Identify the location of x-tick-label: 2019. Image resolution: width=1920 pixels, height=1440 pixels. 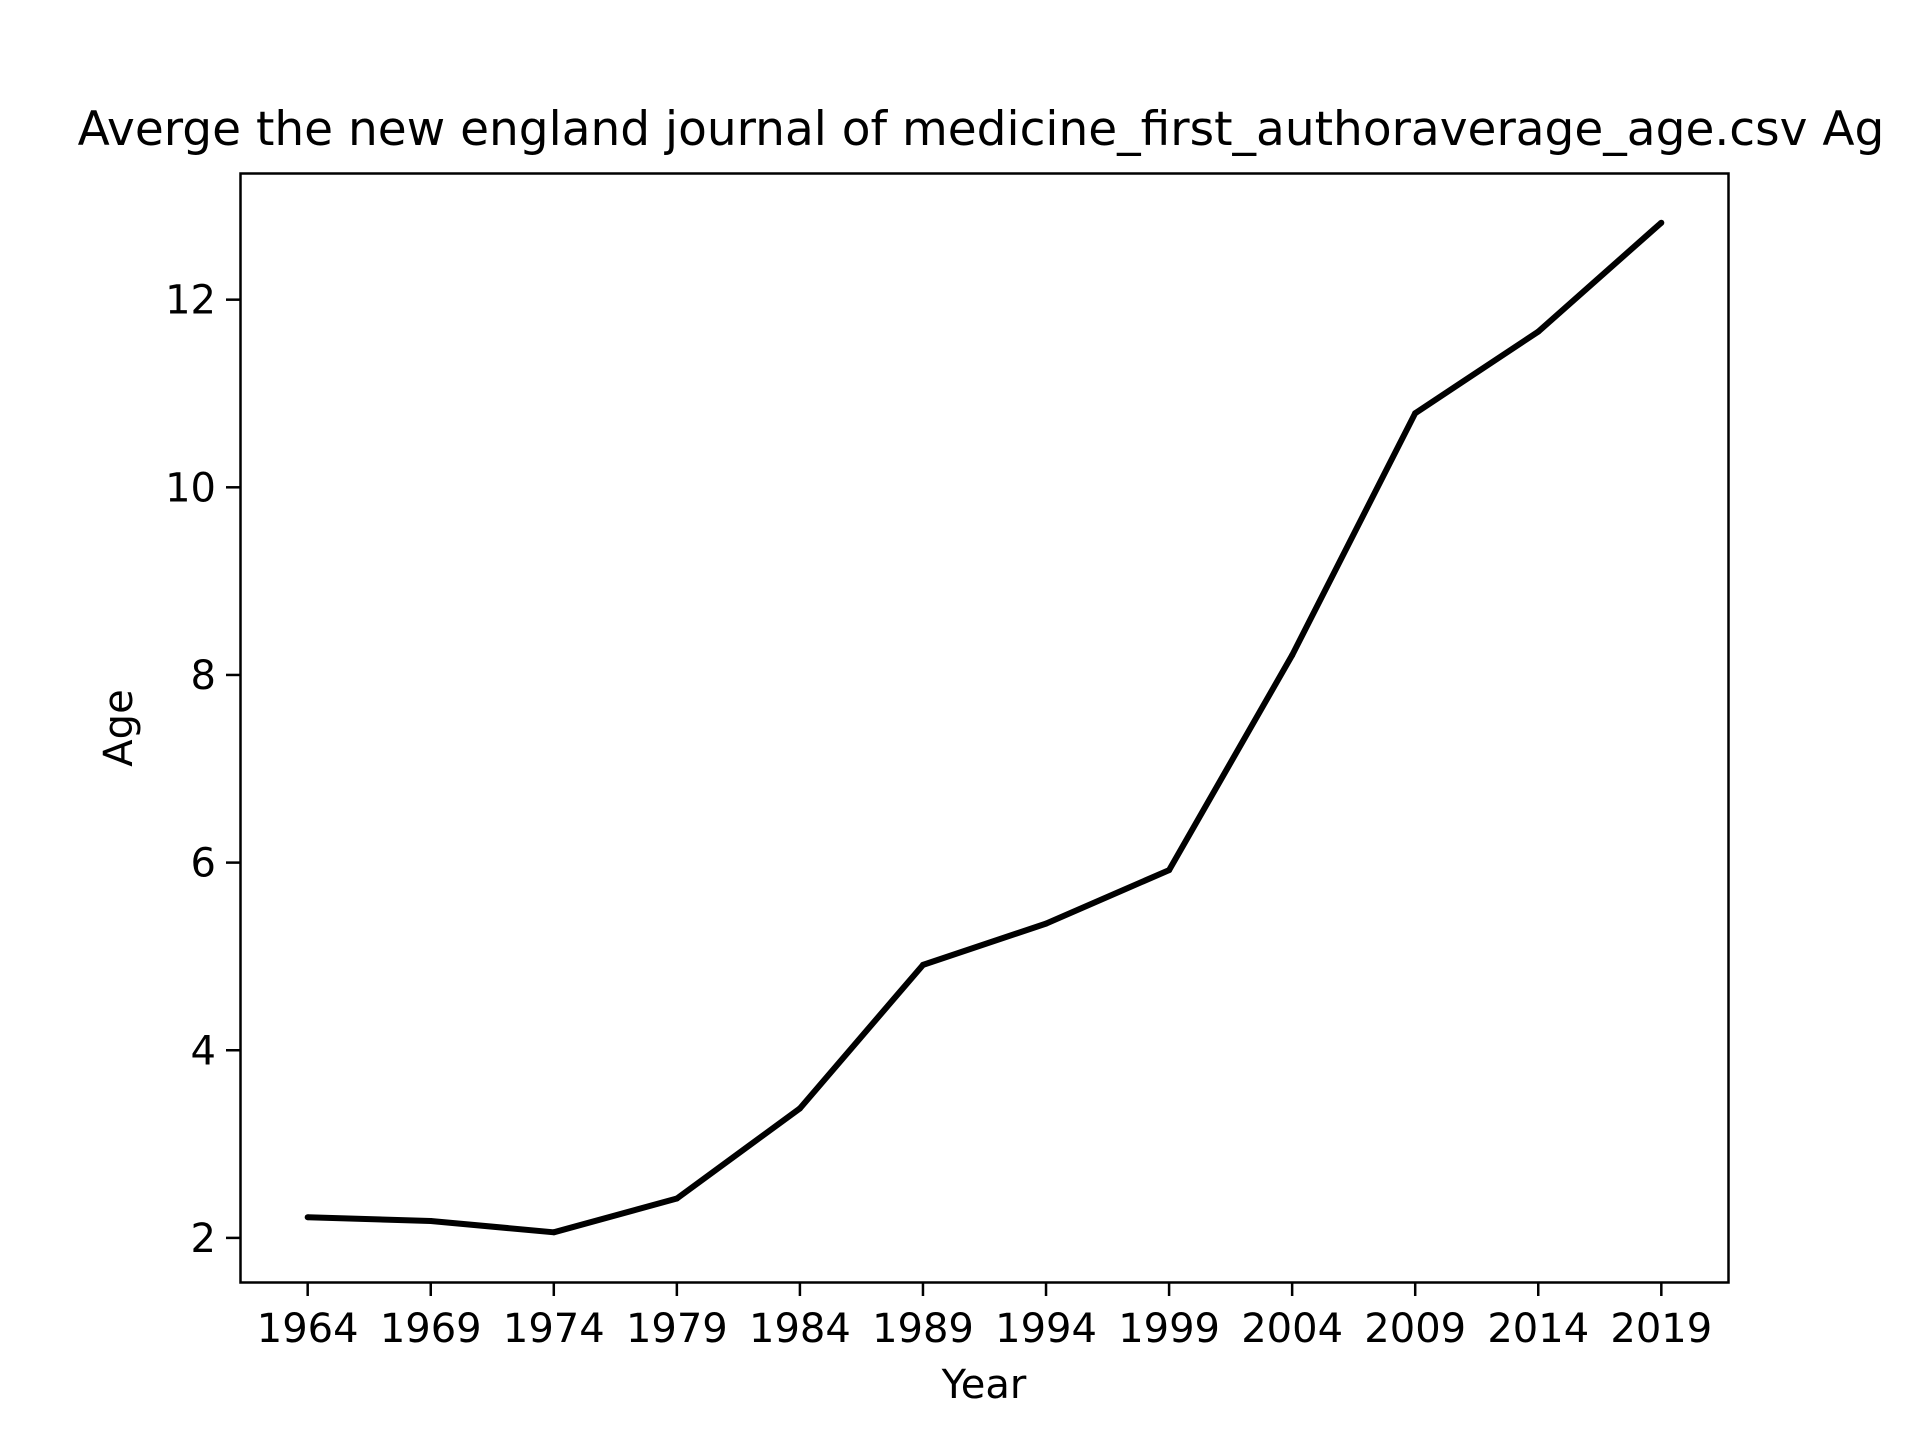
(1661, 1329).